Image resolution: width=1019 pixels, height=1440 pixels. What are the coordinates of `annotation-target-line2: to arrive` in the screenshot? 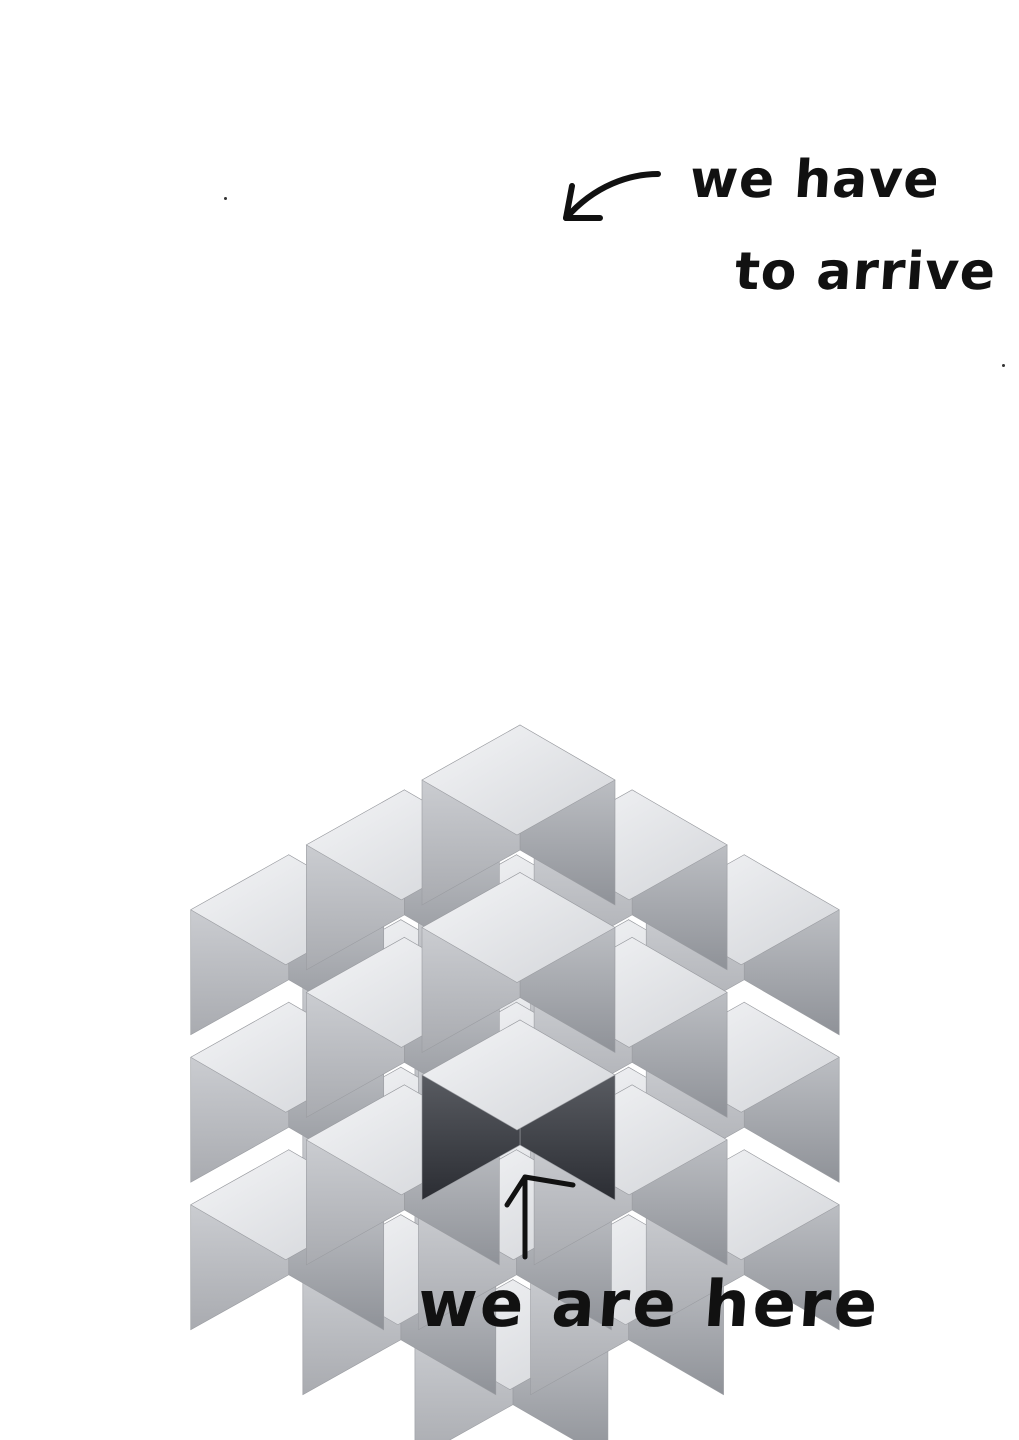 It's located at (865, 272).